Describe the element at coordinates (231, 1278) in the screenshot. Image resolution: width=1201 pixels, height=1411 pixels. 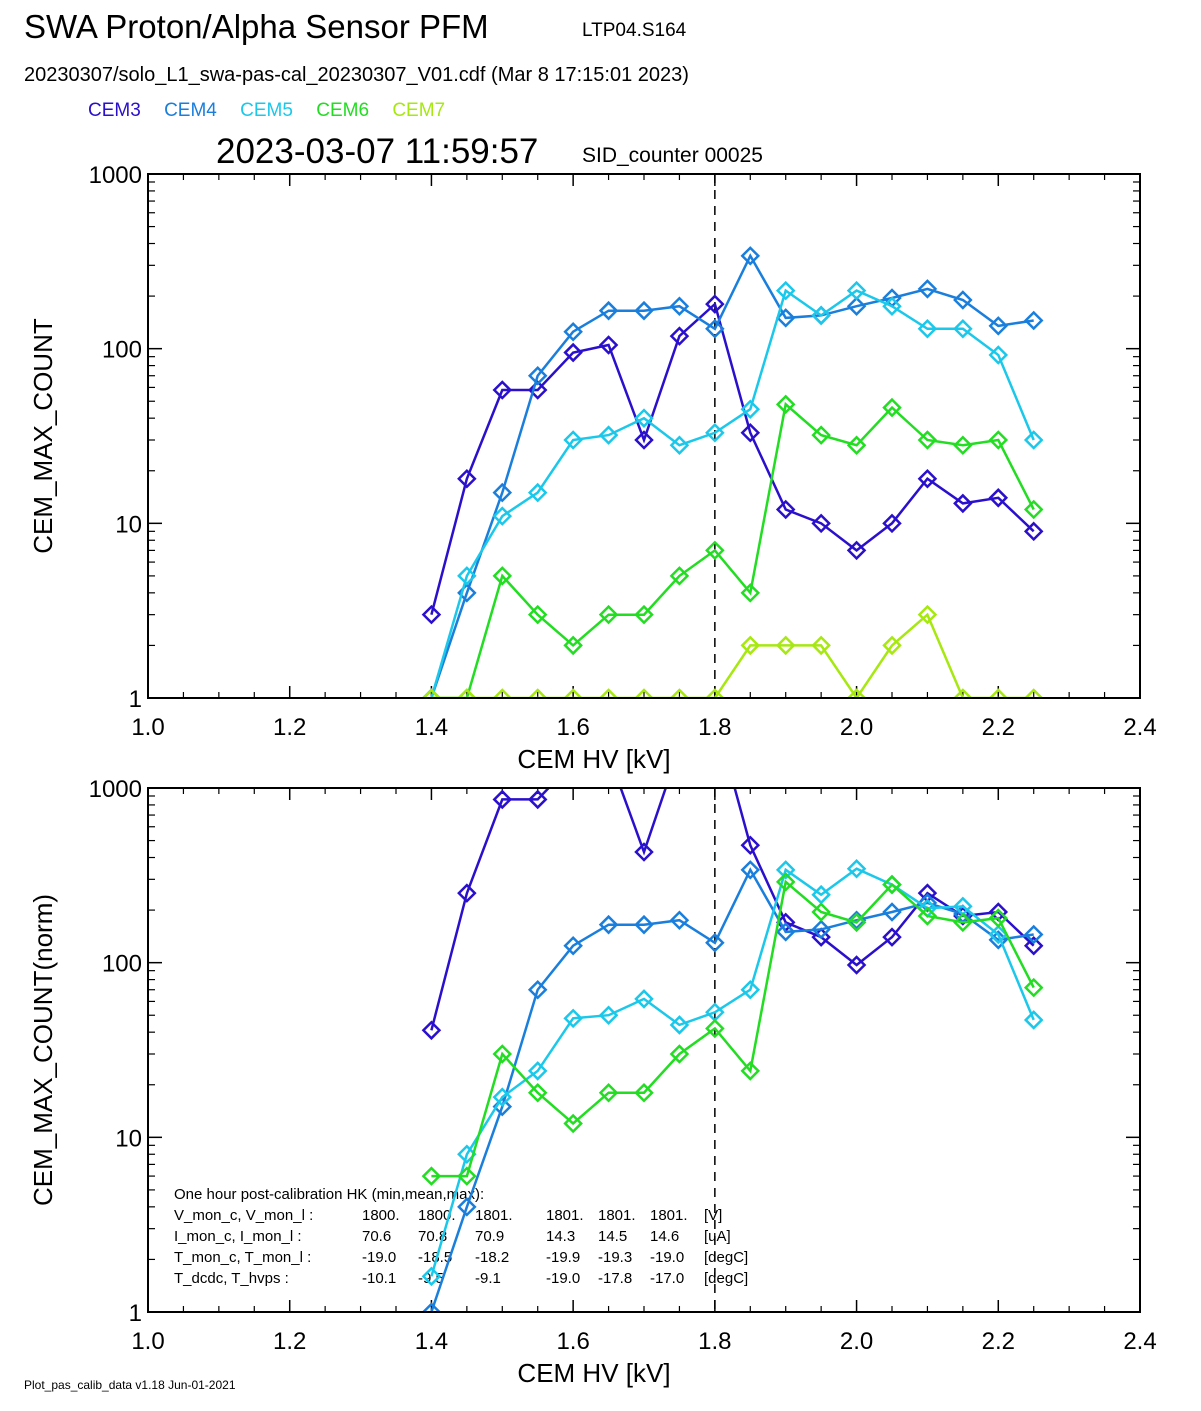
I see `hk-cell: T_dcdc, T_hvps :` at that location.